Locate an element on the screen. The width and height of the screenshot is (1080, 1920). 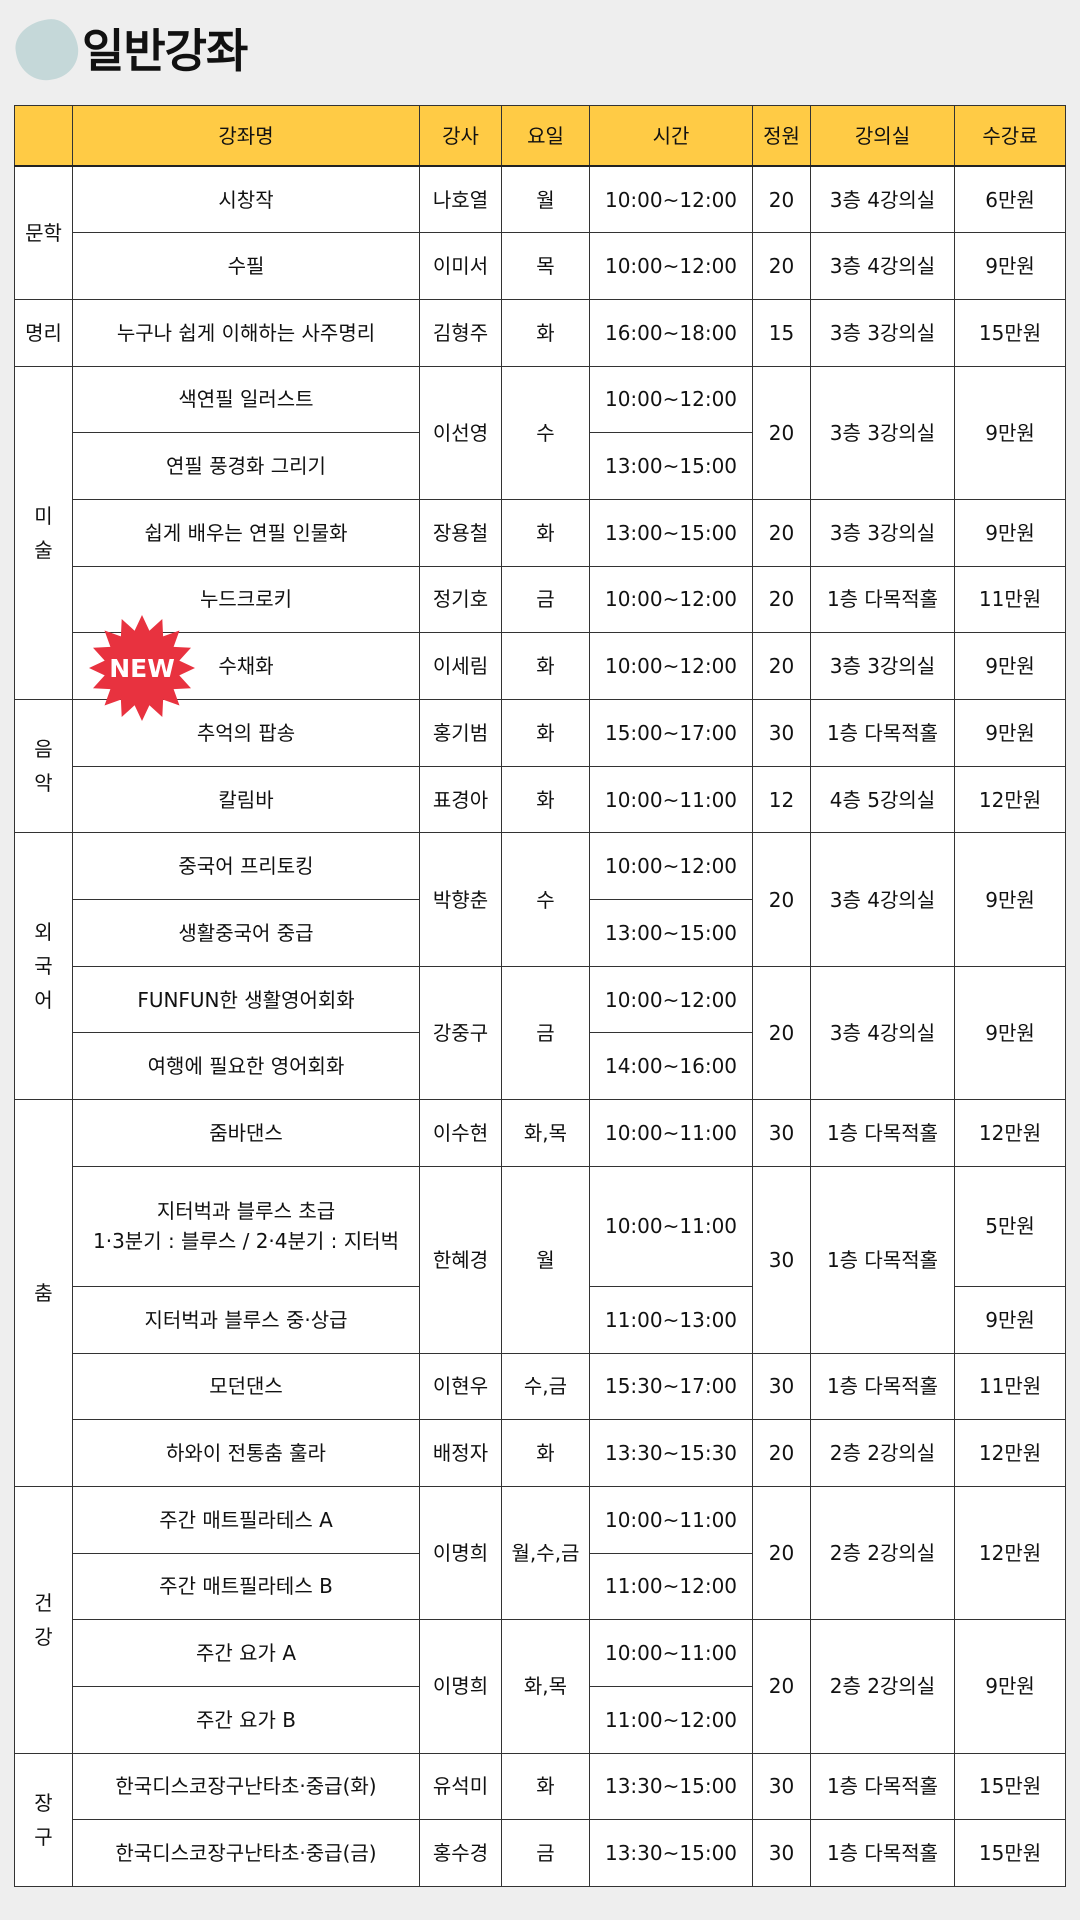
header-time: 시간 is located at coordinates (671, 136).